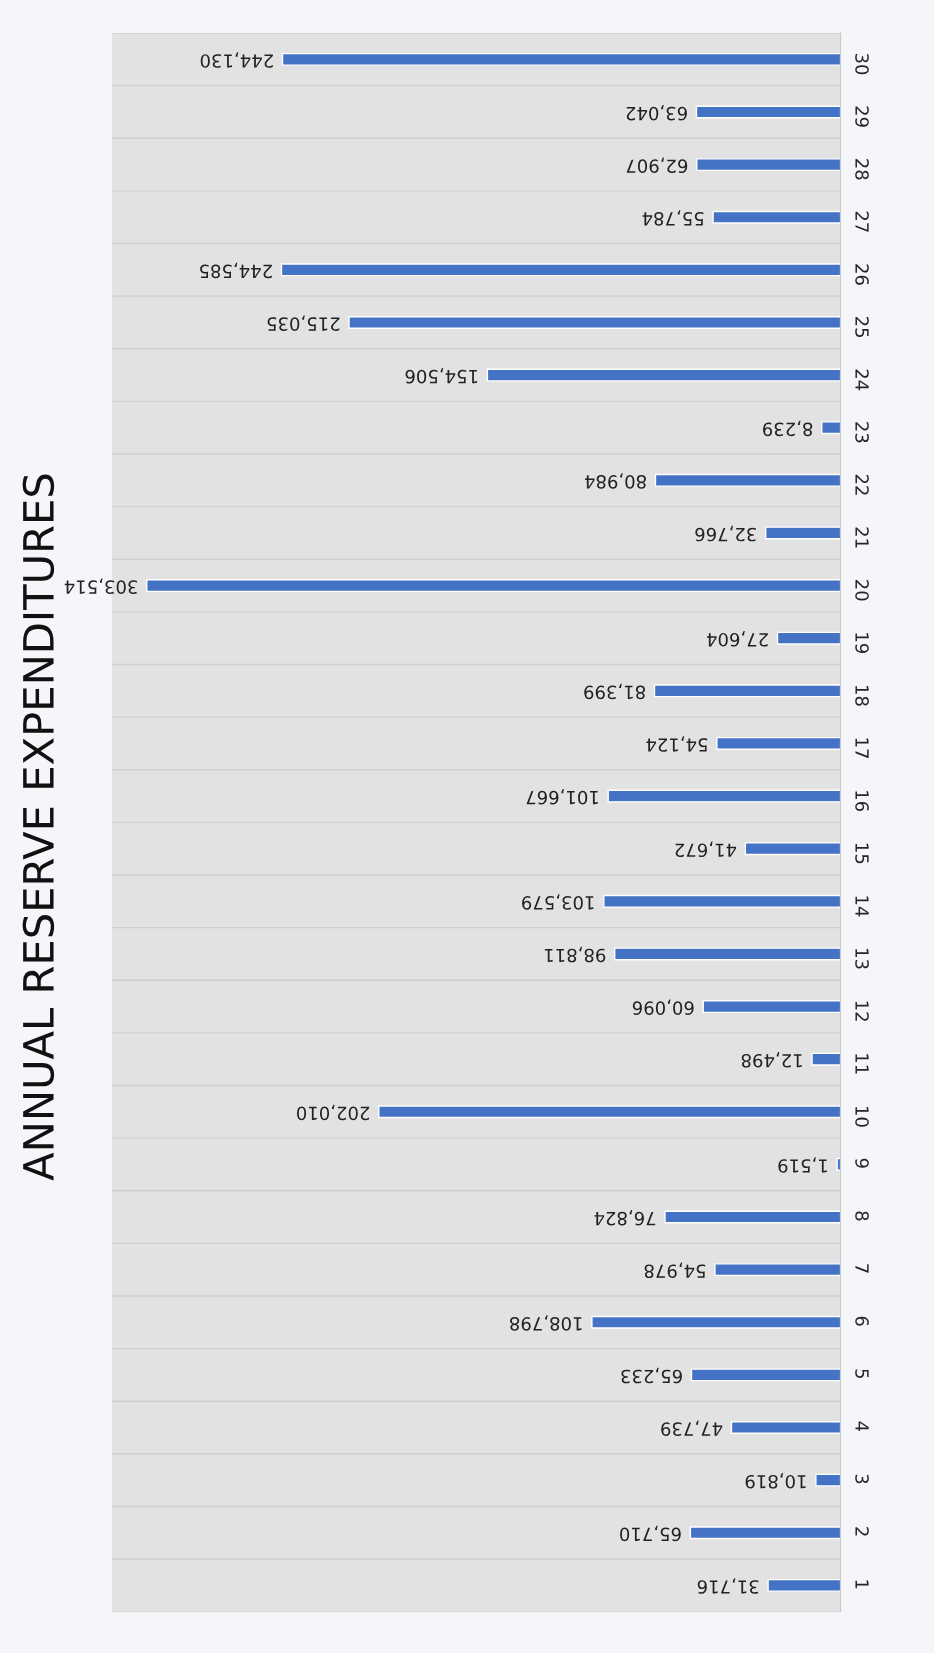  Describe the element at coordinates (706, 849) in the screenshot. I see `data-label: 41,672` at that location.